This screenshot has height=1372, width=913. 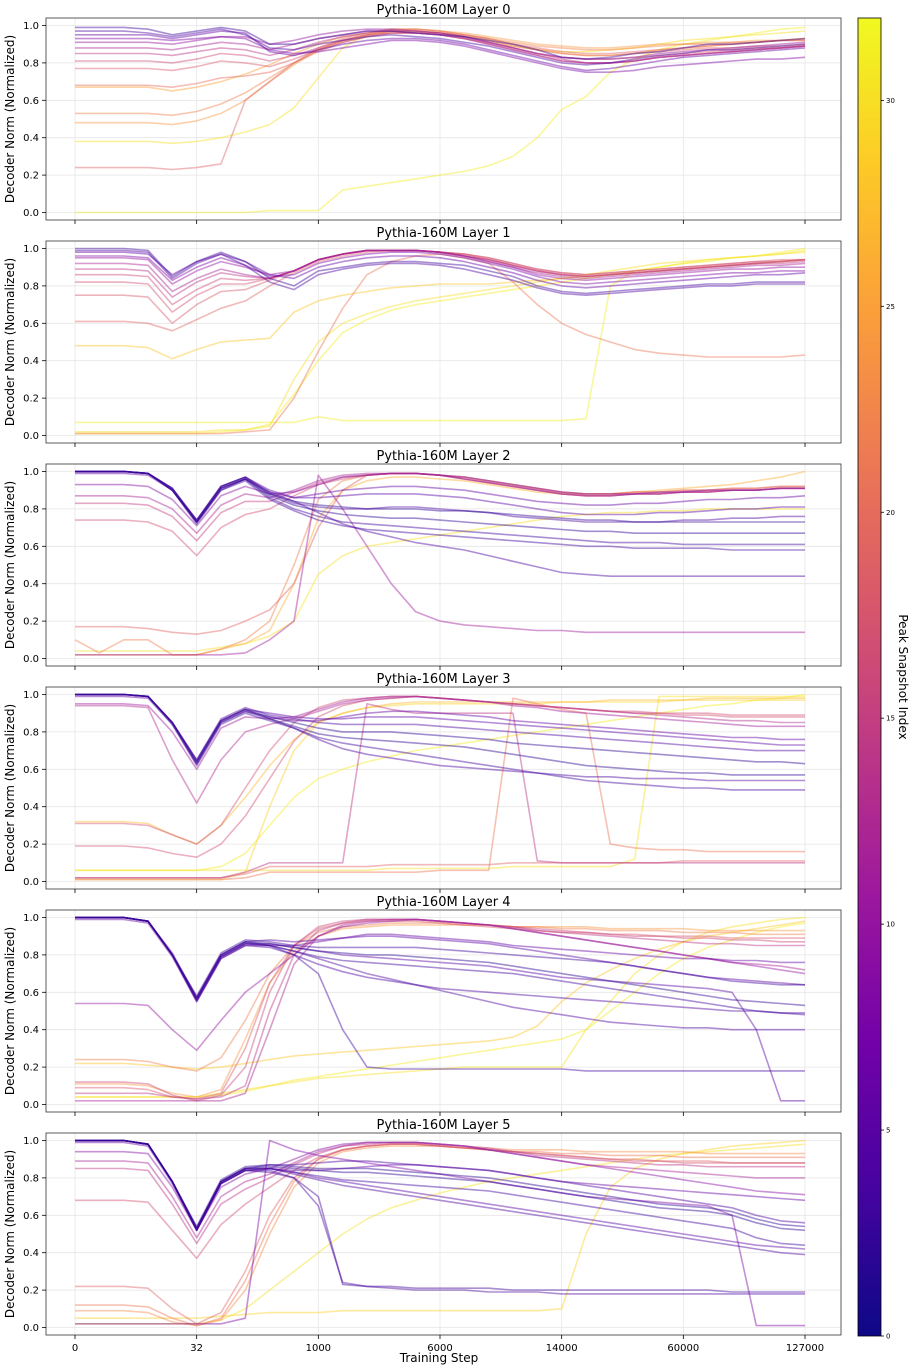 What do you see at coordinates (903, 676) in the screenshot?
I see `colorbar-label: Peak Snapshot Index` at bounding box center [903, 676].